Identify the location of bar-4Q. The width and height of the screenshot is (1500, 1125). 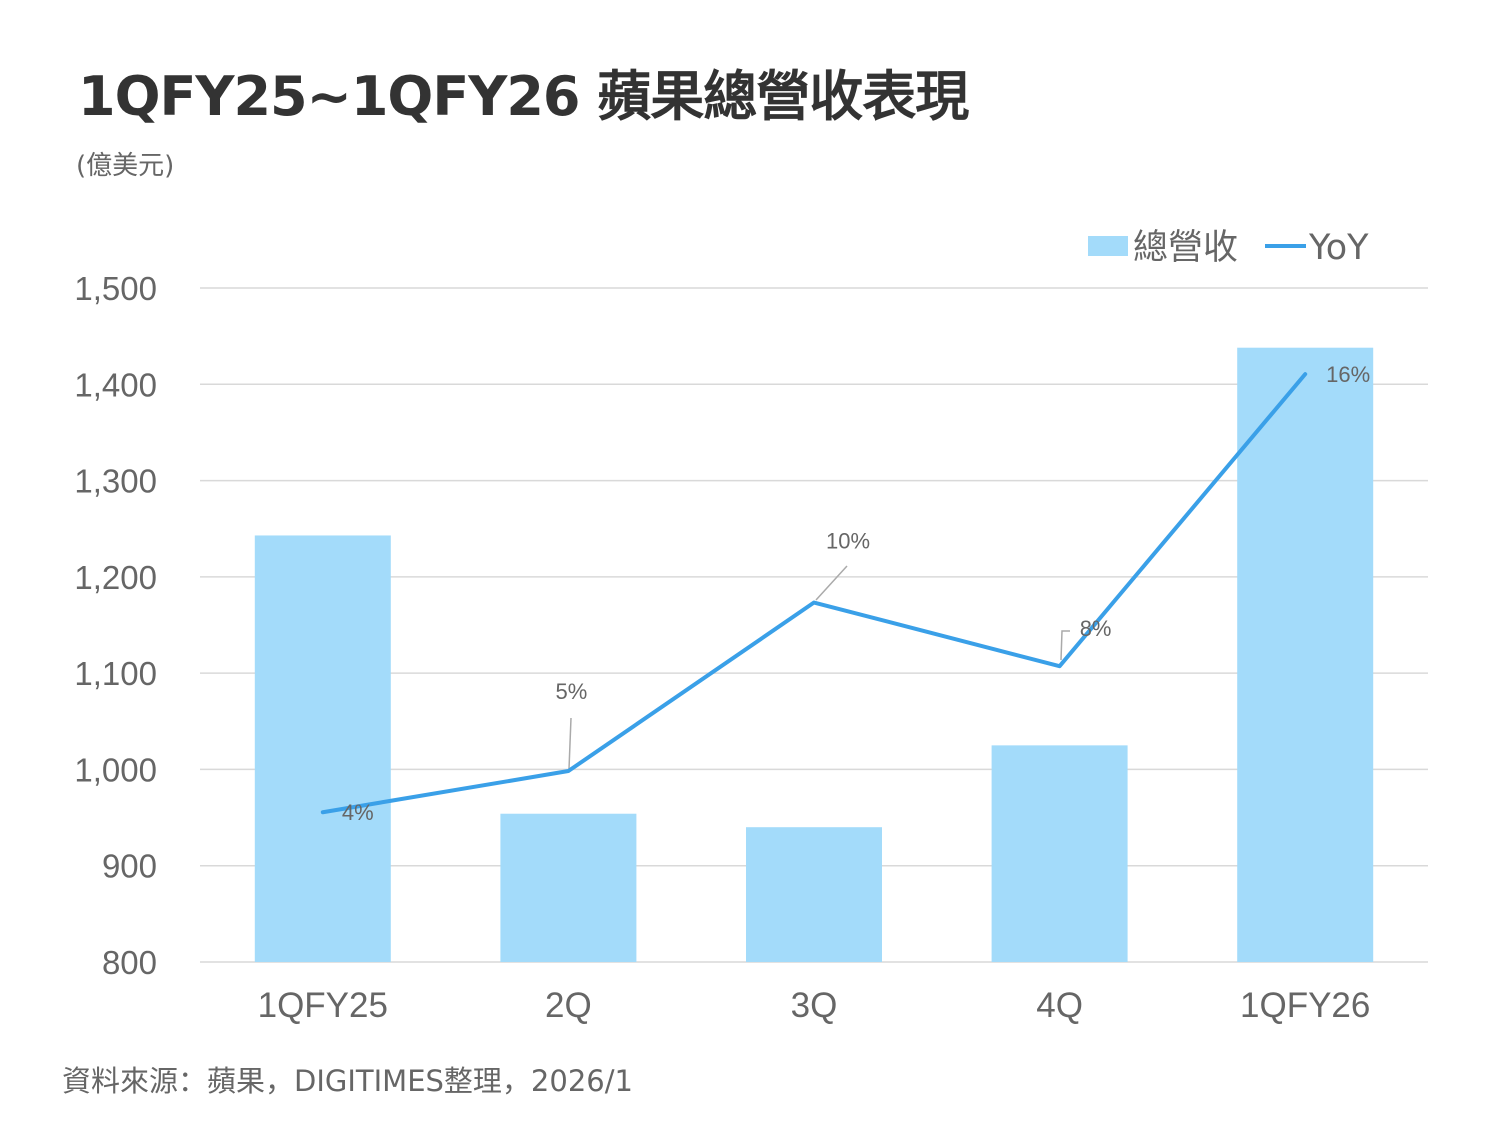
(1059, 853).